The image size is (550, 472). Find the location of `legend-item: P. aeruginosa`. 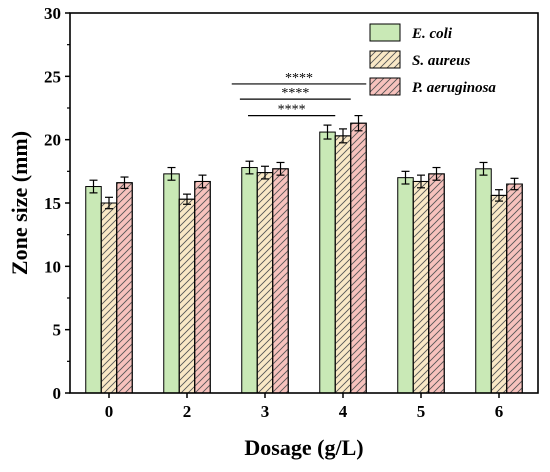

legend-item: P. aeruginosa is located at coordinates (432, 86).